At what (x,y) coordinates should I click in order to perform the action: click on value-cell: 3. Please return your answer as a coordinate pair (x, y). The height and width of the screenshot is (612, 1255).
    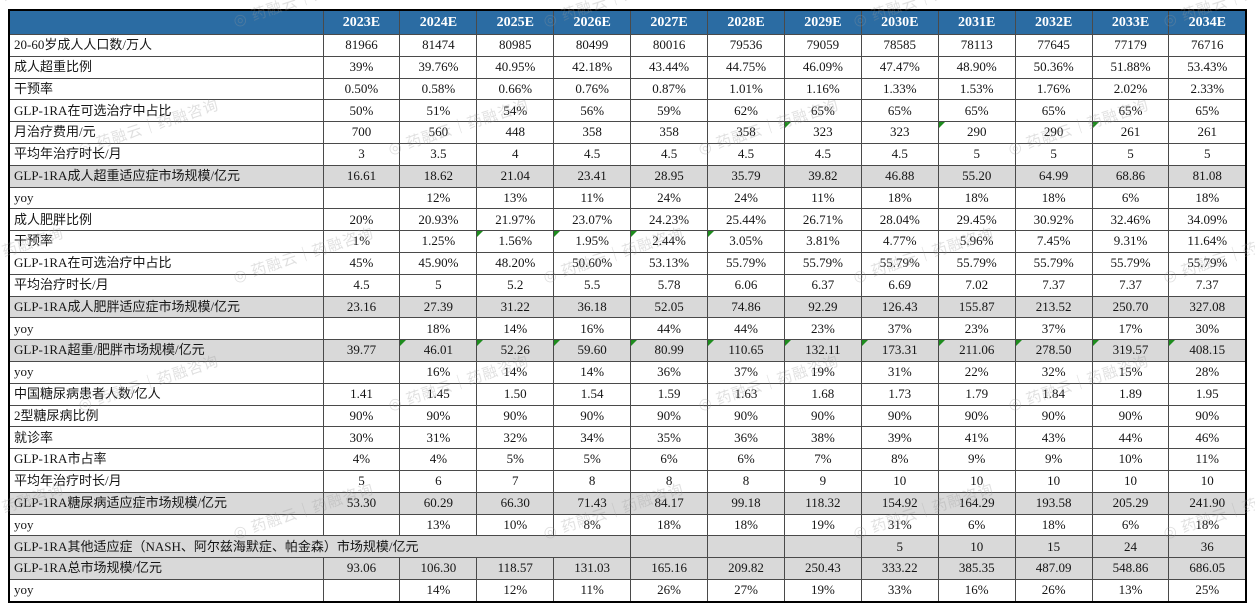
    Looking at the image, I should click on (361, 154).